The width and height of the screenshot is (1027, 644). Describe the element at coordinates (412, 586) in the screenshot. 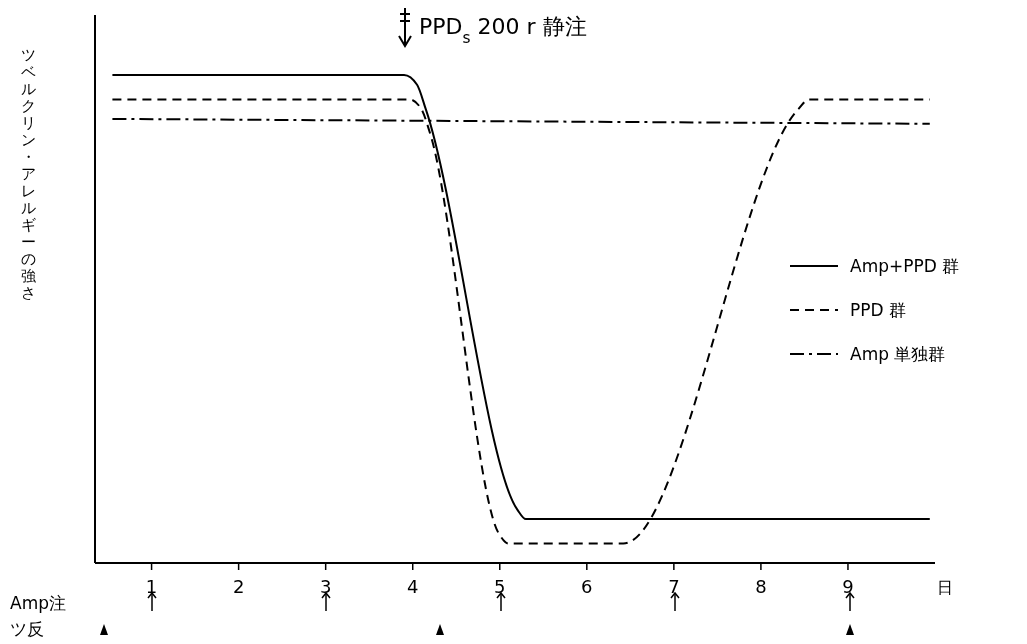

I see `x-tick-label: 4` at that location.